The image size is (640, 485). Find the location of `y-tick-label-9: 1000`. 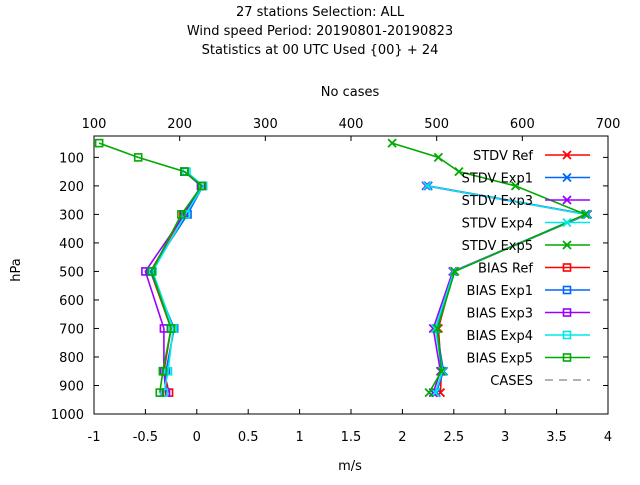

y-tick-label-9: 1000 is located at coordinates (67, 415).